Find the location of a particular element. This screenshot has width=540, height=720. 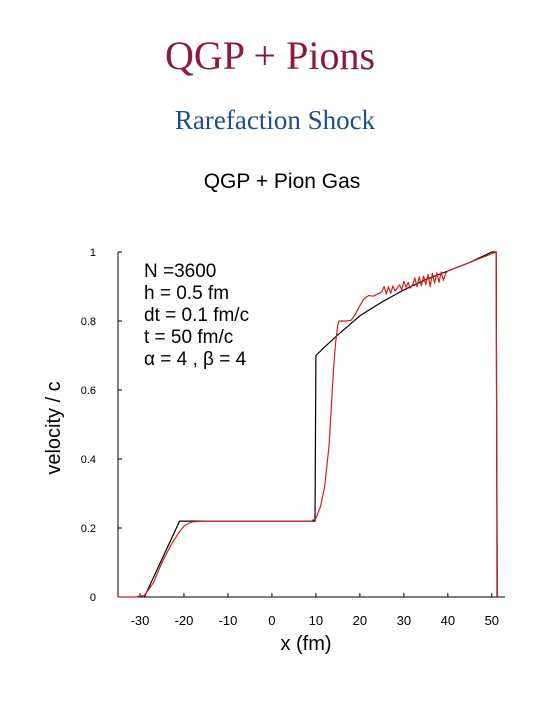

x-tick-label: 20 is located at coordinates (360, 620).